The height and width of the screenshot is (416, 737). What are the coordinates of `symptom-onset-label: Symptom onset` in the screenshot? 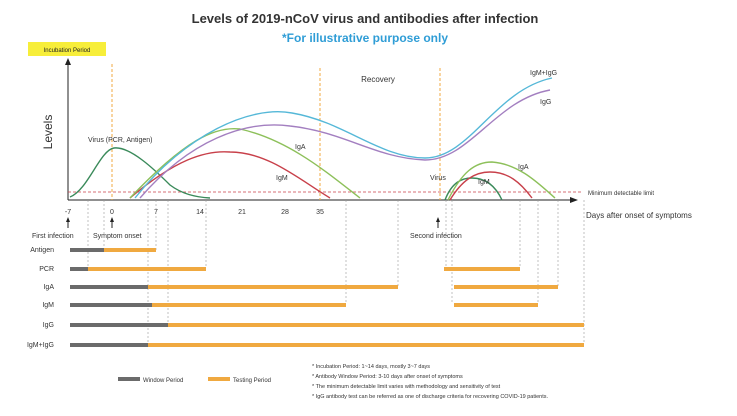 It's located at (117, 236).